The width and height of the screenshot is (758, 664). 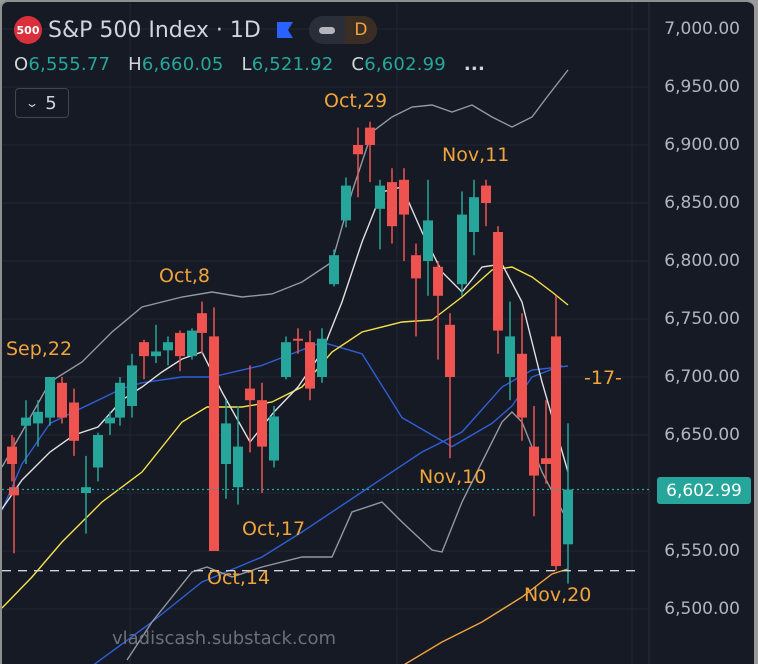 I want to click on price-axis-label: 7,000.00, so click(x=702, y=29).